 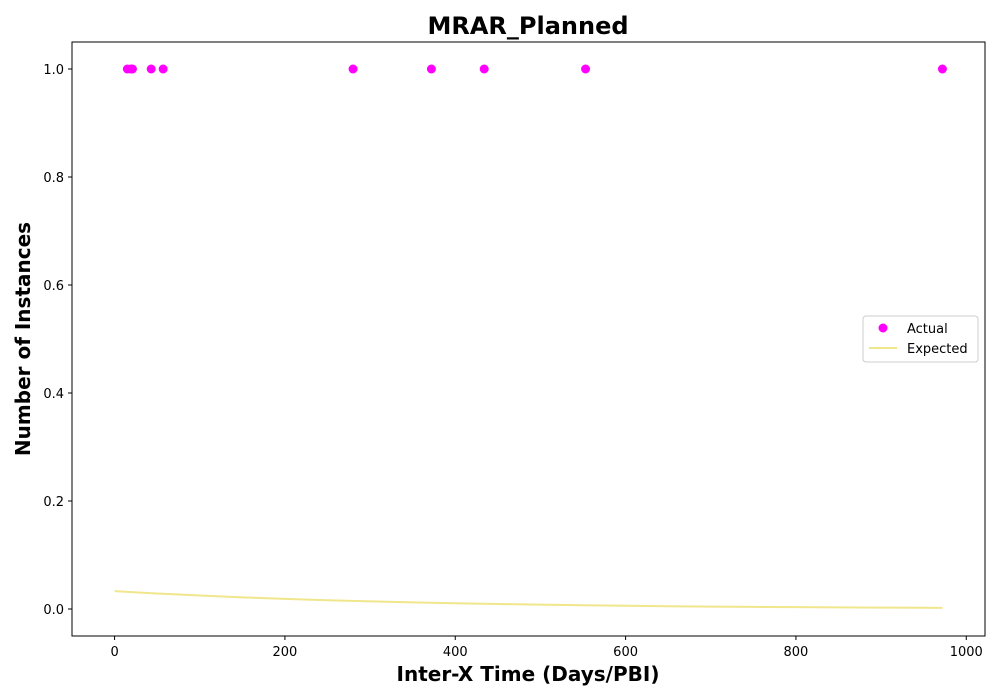 I want to click on x-tick-label: 200, so click(x=285, y=652).